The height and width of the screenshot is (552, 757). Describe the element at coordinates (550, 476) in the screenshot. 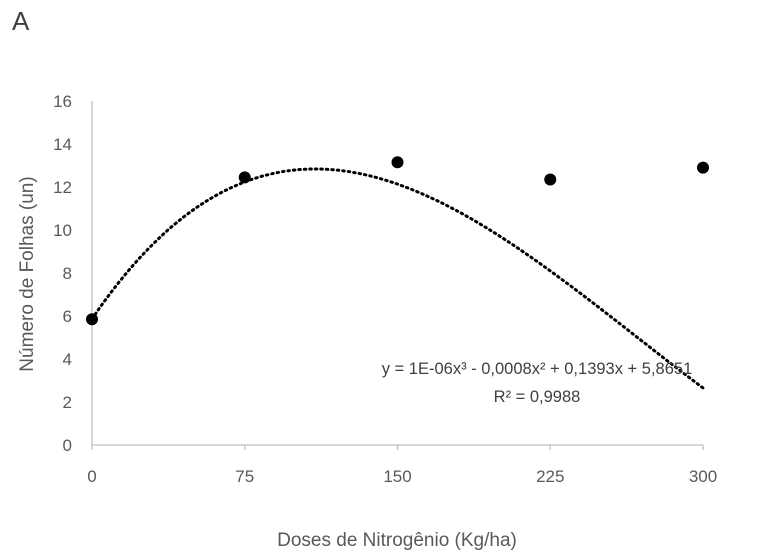

I see `x-tick-label: 225` at that location.